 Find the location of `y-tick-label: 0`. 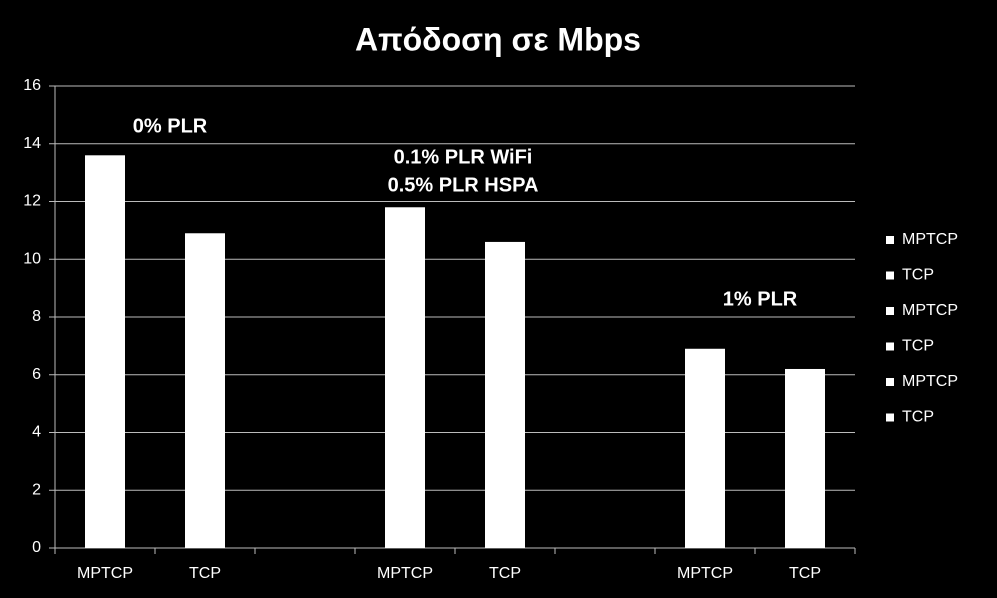

y-tick-label: 0 is located at coordinates (36, 547).